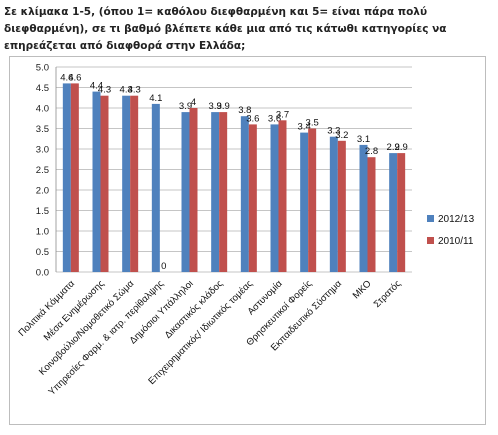  I want to click on y-tick-label: 0.5, so click(42, 252).